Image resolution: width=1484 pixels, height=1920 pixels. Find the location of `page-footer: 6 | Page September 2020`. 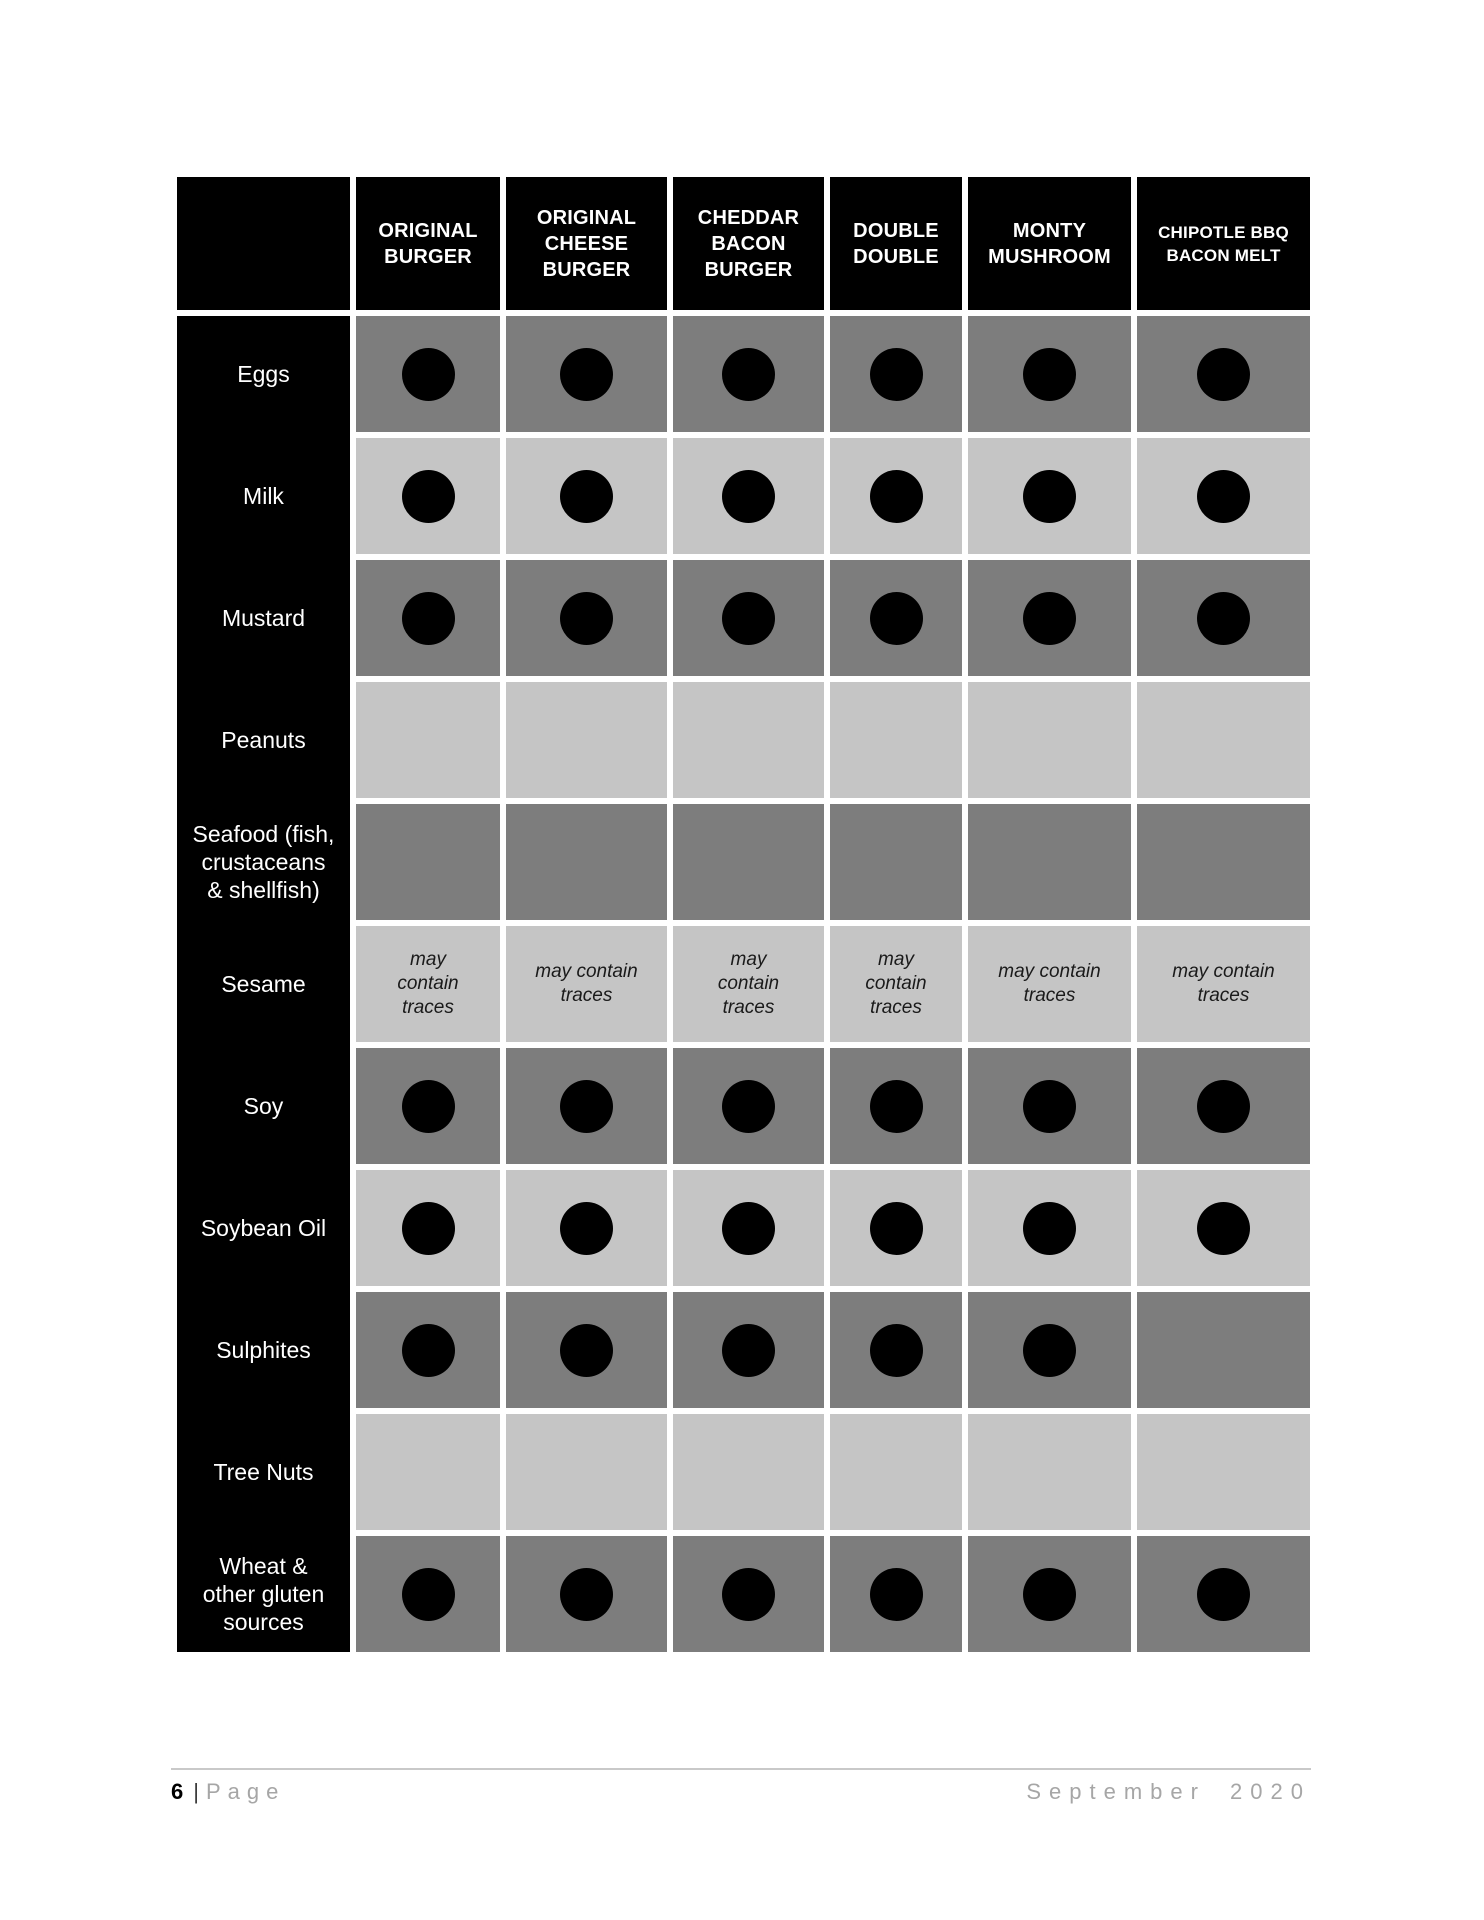

page-footer: 6 | Page September 2020 is located at coordinates (741, 1792).